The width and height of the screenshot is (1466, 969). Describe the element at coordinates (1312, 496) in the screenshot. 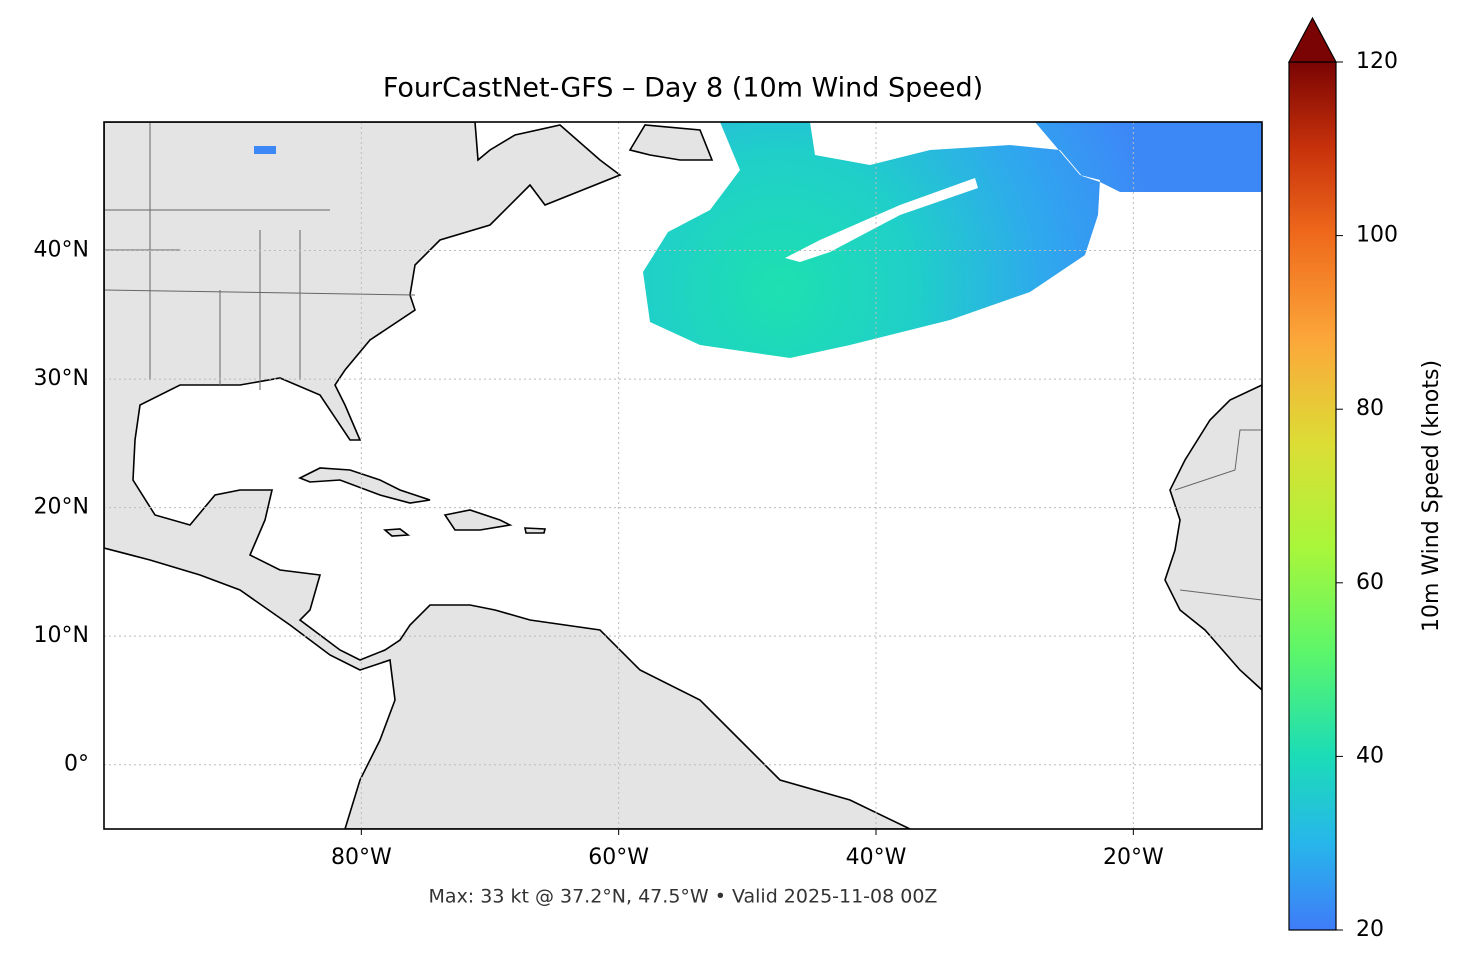

I see `colorbar` at that location.